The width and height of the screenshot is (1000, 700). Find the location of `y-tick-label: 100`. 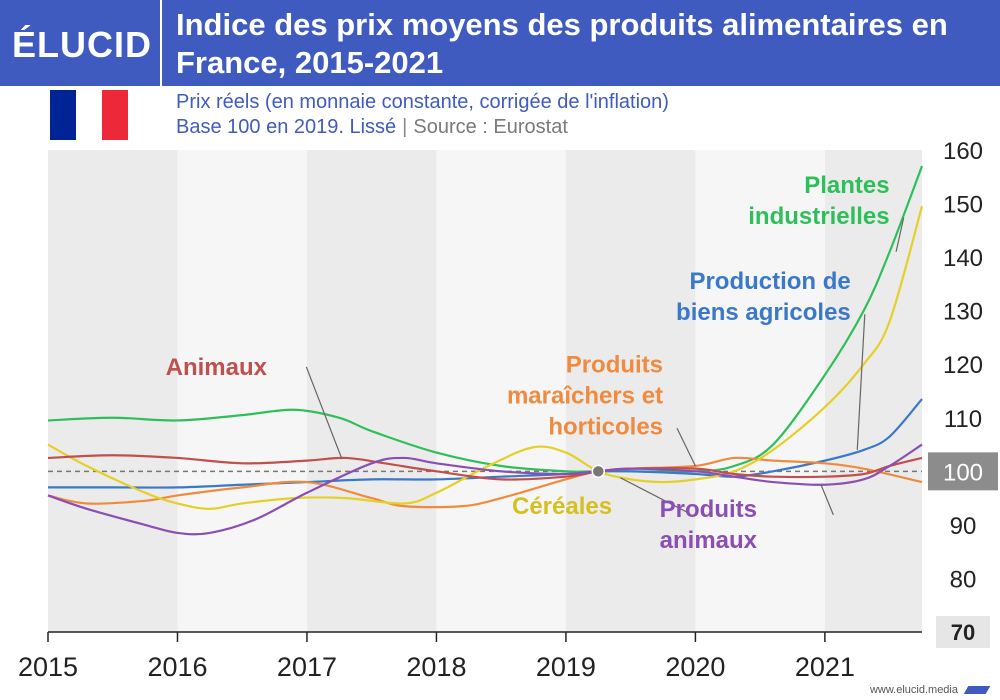

y-tick-label: 100 is located at coordinates (963, 472).